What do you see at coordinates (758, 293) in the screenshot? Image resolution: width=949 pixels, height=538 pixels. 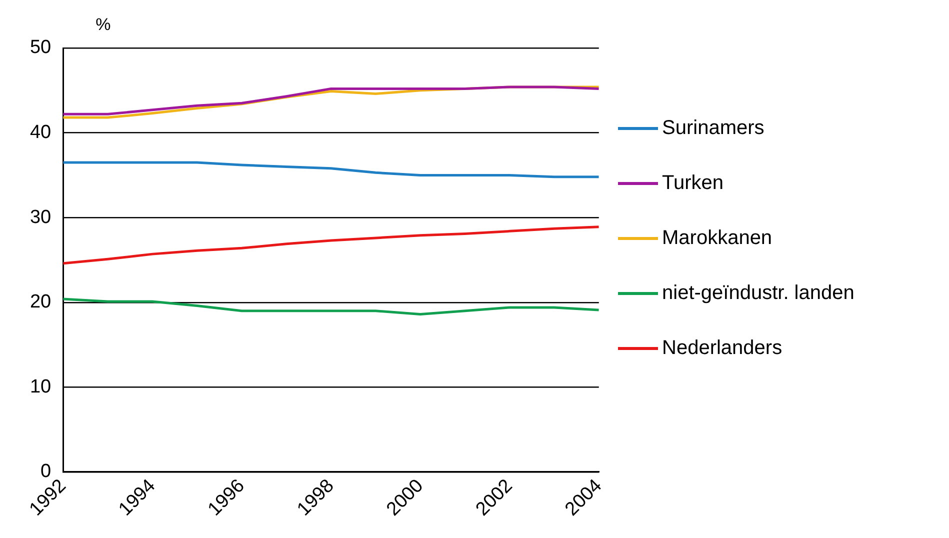 I see `legend-label: niet-geïndustr. landen` at bounding box center [758, 293].